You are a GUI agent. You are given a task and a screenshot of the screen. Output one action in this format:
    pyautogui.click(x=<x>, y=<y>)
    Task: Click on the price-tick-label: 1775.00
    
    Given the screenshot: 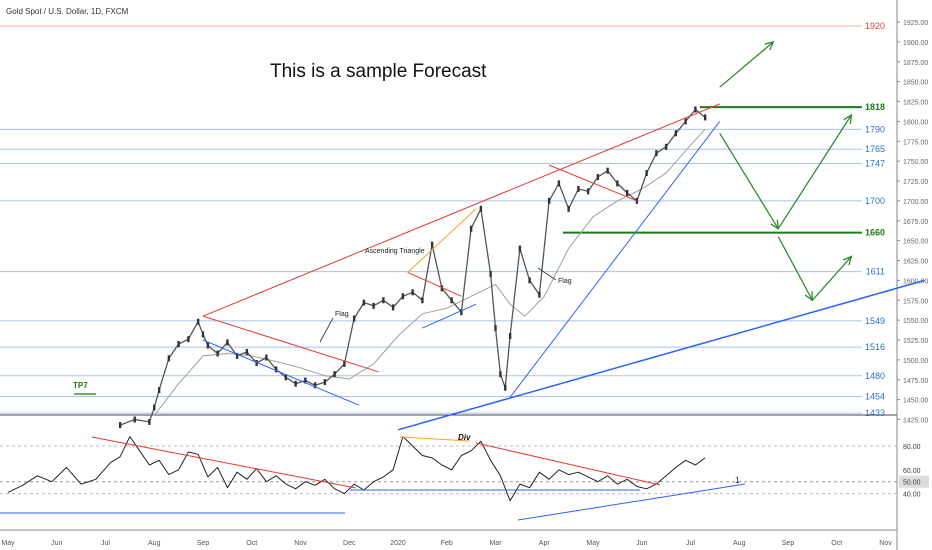 What is the action you would take?
    pyautogui.click(x=915, y=142)
    